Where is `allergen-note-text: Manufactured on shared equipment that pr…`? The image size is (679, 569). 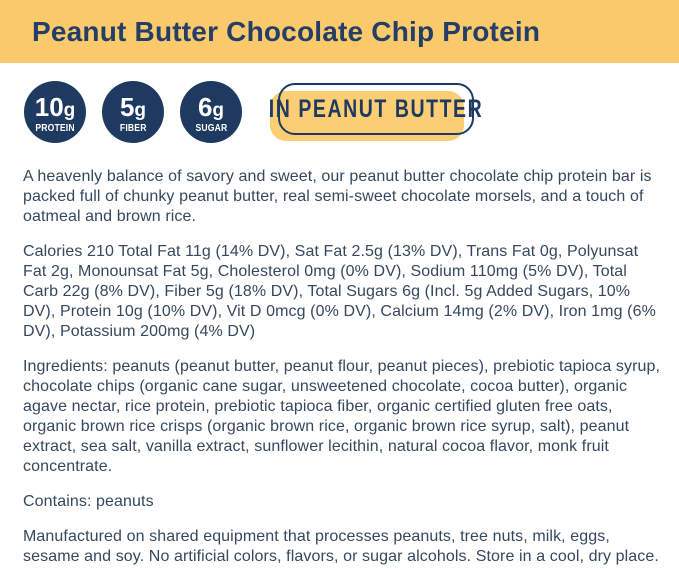 allergen-note-text: Manufactured on shared equipment that pr… is located at coordinates (341, 546).